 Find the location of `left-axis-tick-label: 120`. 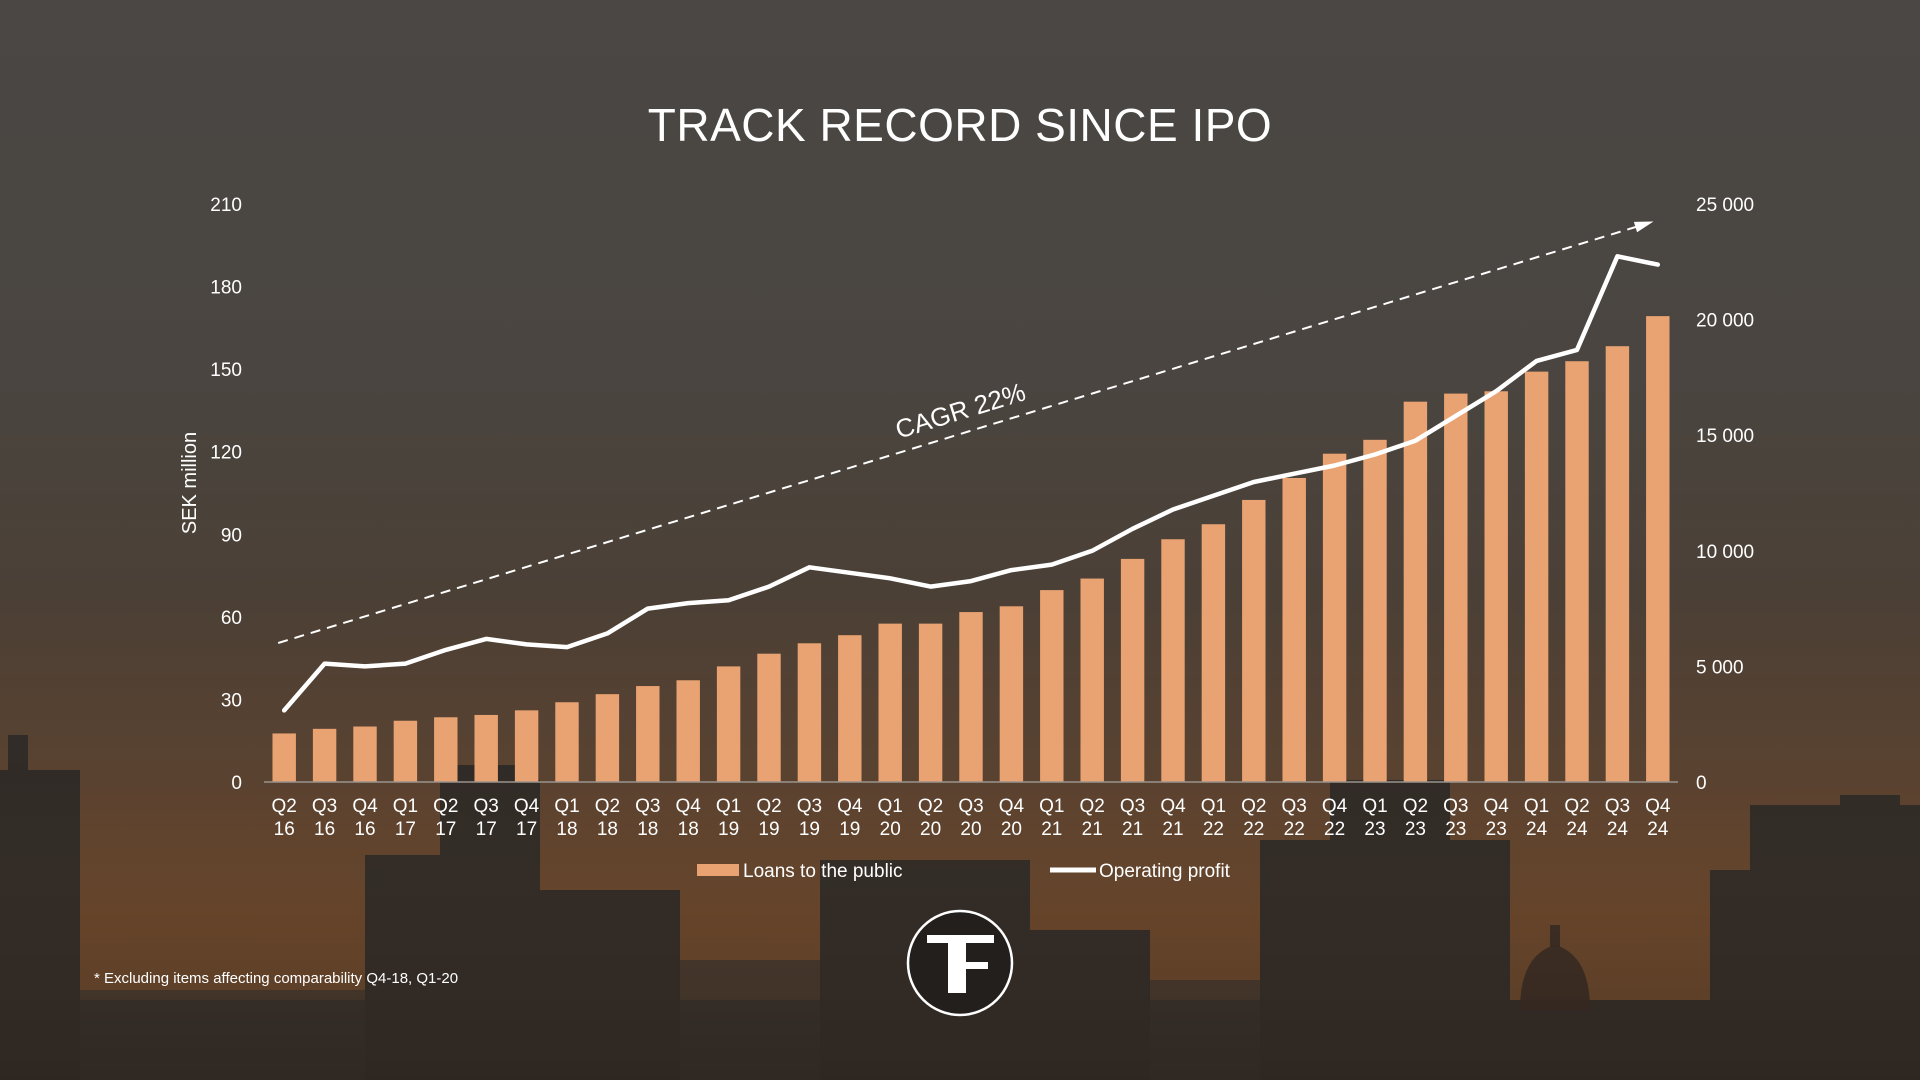

left-axis-tick-label: 120 is located at coordinates (226, 453).